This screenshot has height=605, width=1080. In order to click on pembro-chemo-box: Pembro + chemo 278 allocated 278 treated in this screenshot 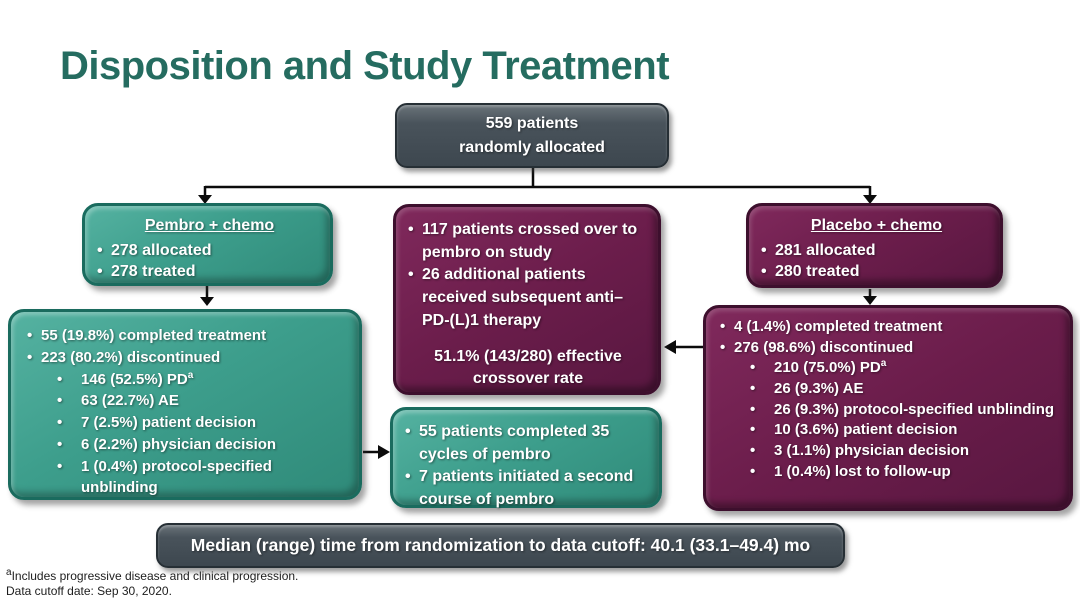, I will do `click(207, 244)`.